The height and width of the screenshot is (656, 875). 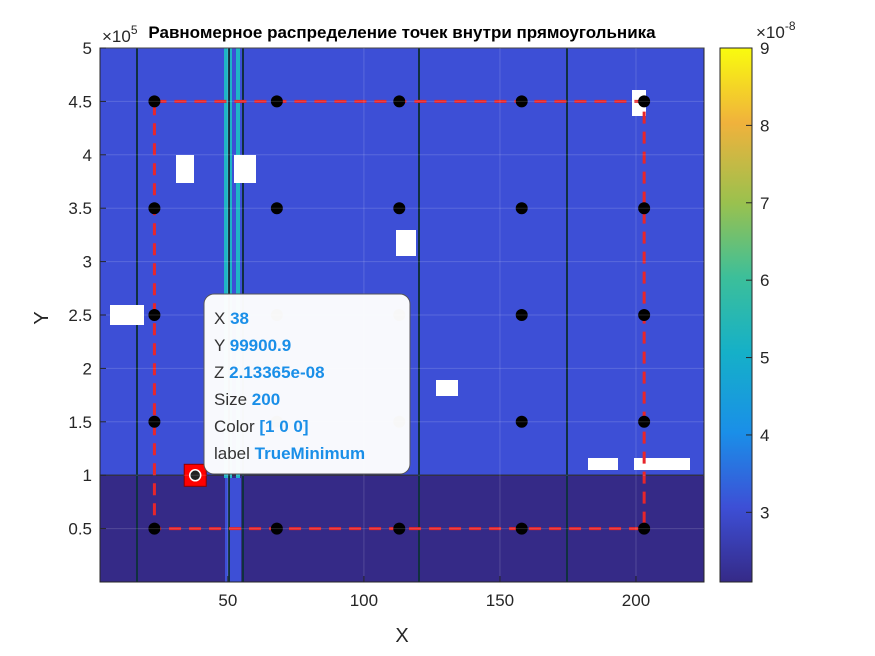 I want to click on y-exponent: ×10⁵, so click(x=120, y=34).